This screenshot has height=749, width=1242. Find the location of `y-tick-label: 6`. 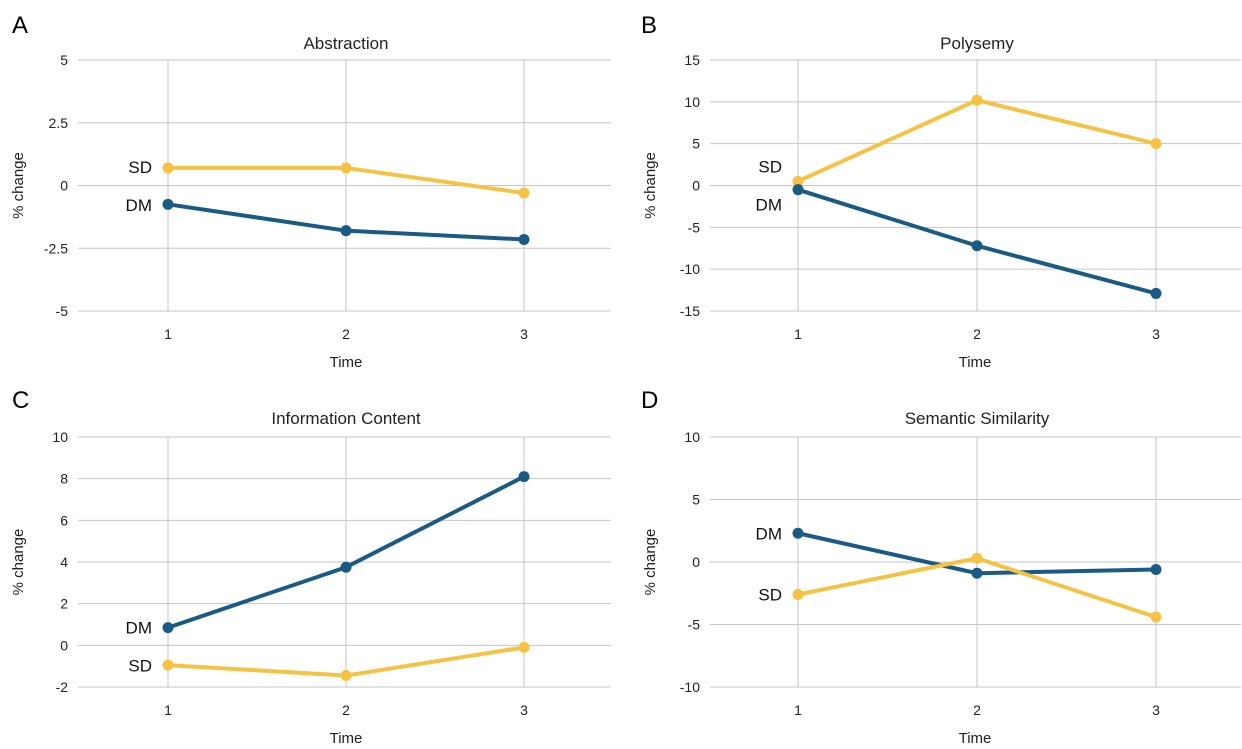

y-tick-label: 6 is located at coordinates (64, 520).